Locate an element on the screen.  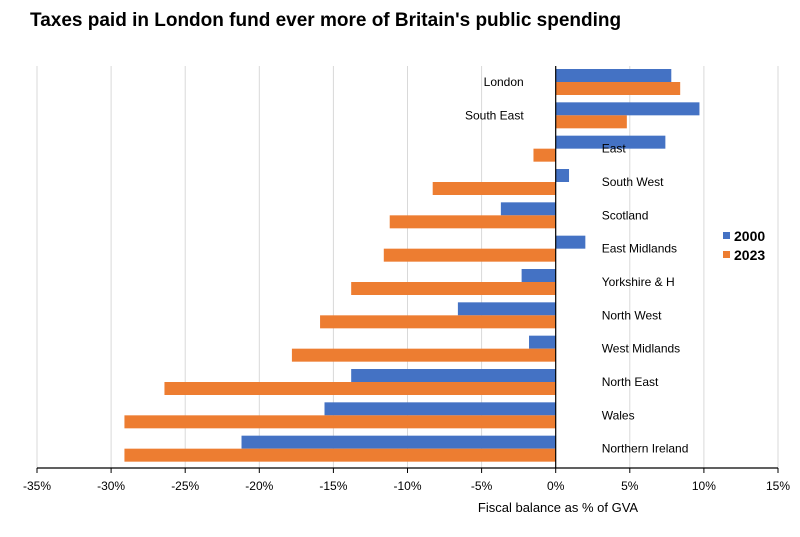
legend-item-2023: 2023 is located at coordinates (744, 254).